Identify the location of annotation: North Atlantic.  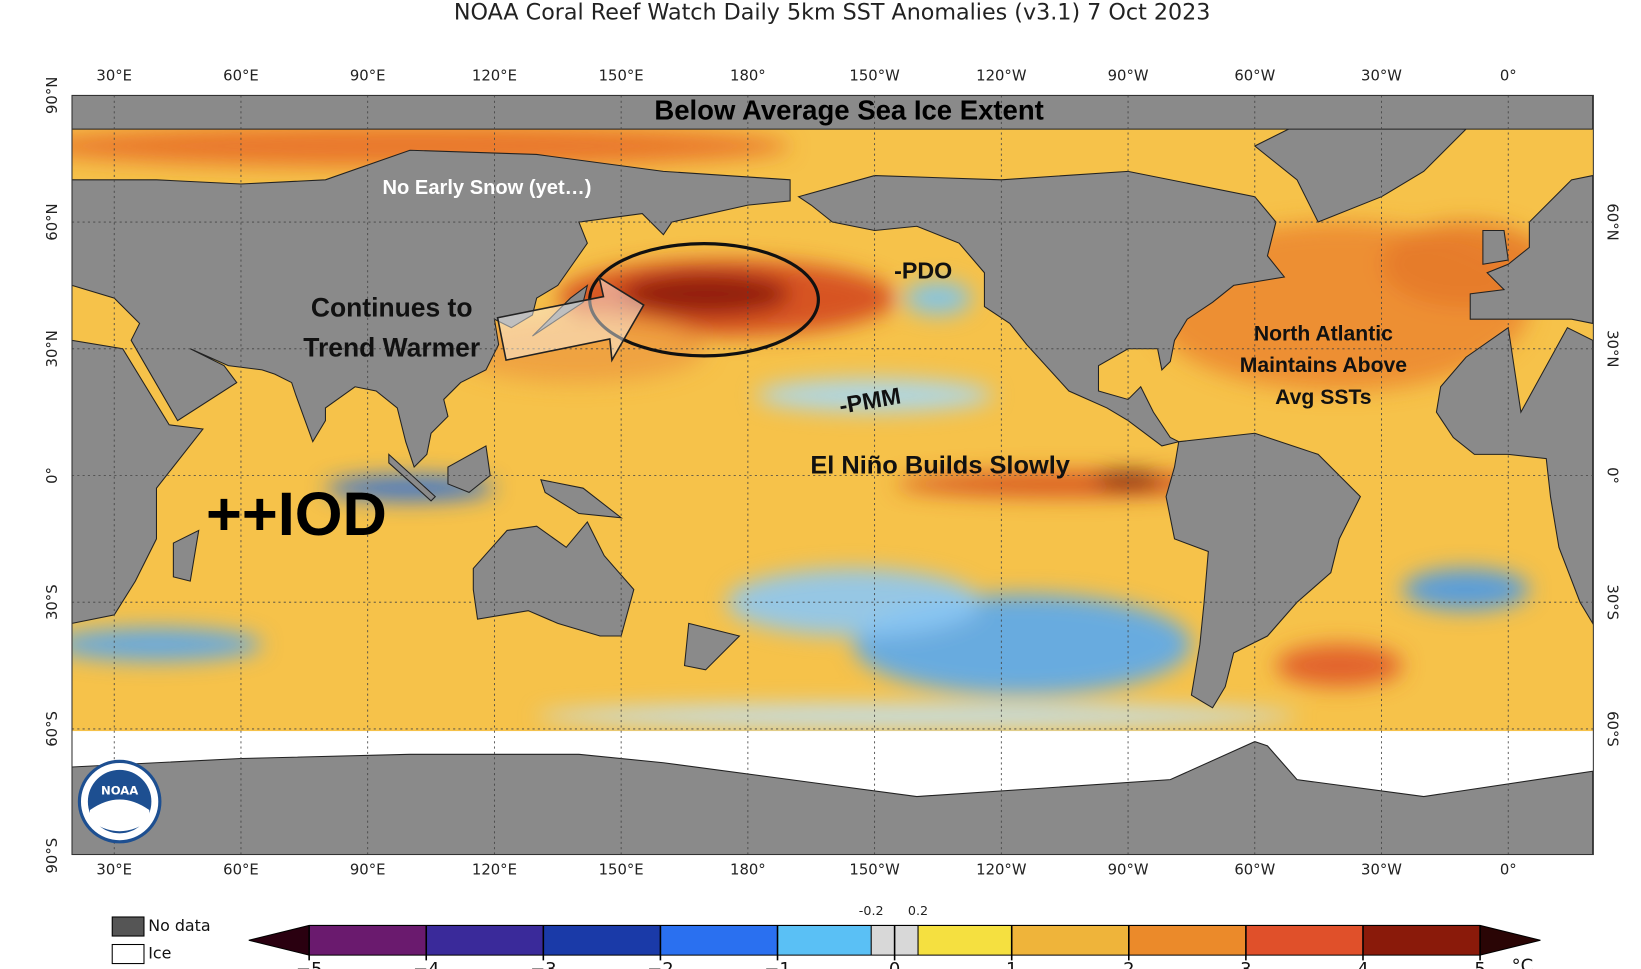
(1323, 333).